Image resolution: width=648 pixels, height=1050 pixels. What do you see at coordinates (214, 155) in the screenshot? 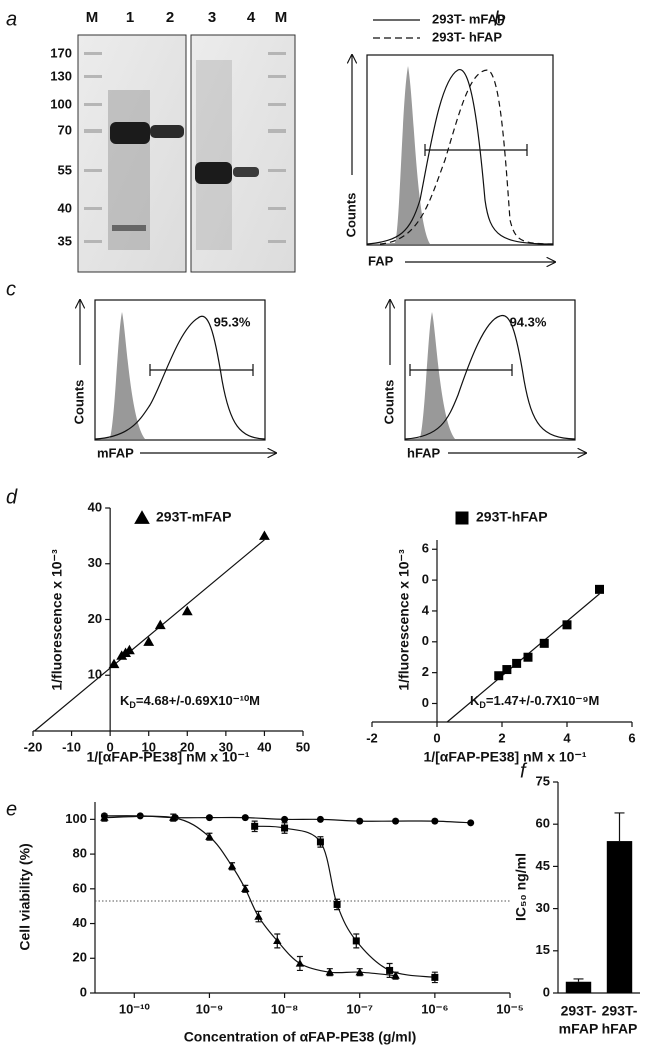
I see `lane-smear` at bounding box center [214, 155].